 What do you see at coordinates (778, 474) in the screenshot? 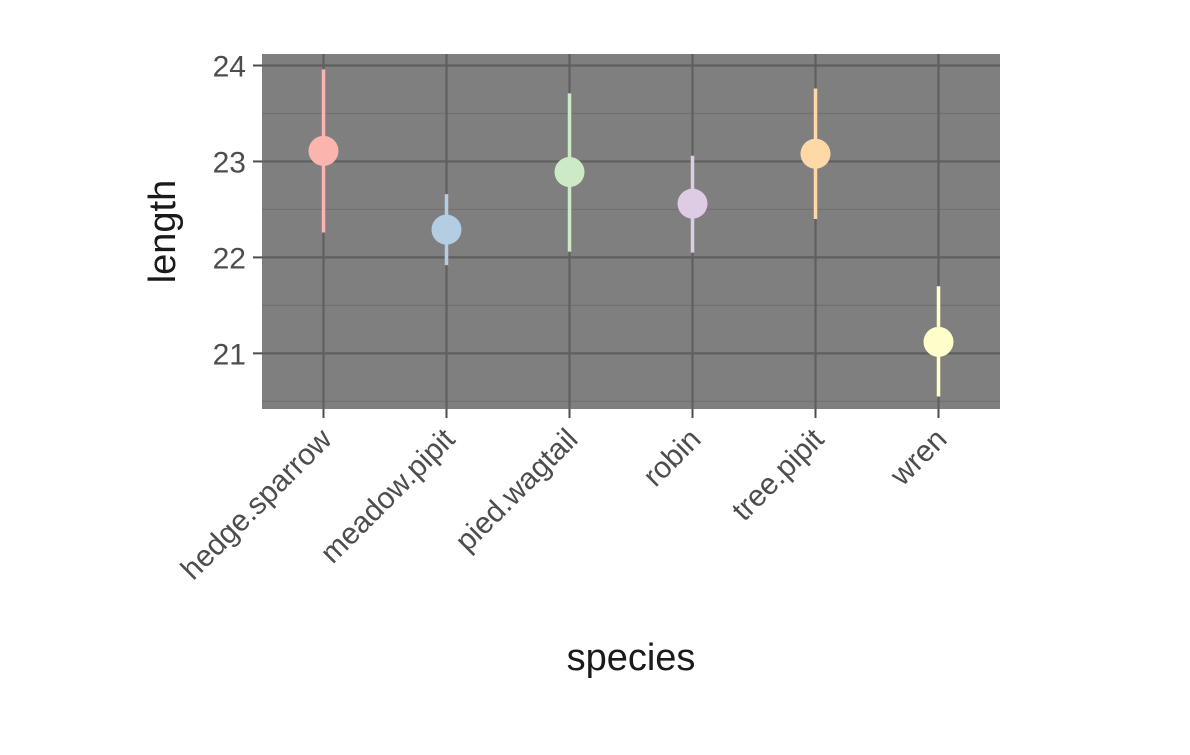
I see `x-tick-label: tree.pipit` at bounding box center [778, 474].